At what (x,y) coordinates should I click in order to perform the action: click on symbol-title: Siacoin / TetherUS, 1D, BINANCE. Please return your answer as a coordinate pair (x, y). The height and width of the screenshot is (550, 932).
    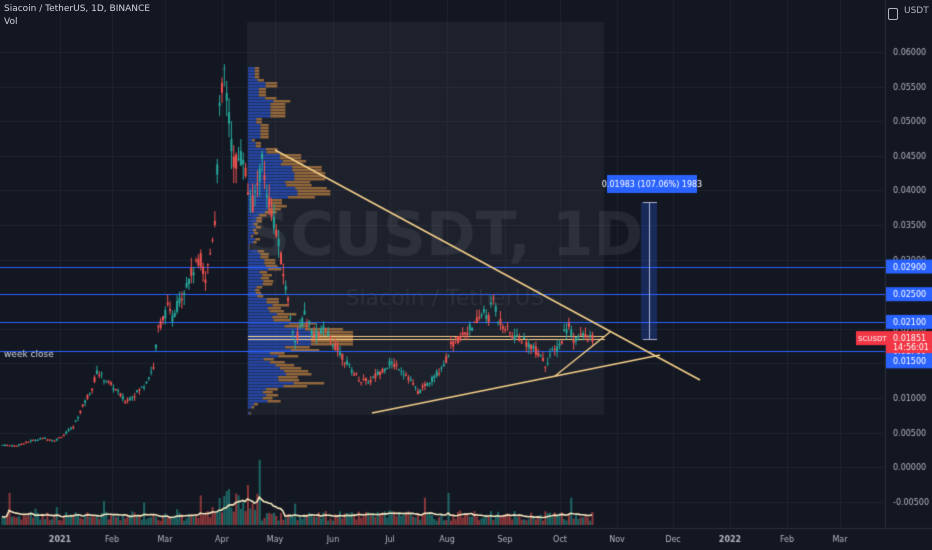
    Looking at the image, I should click on (77, 9).